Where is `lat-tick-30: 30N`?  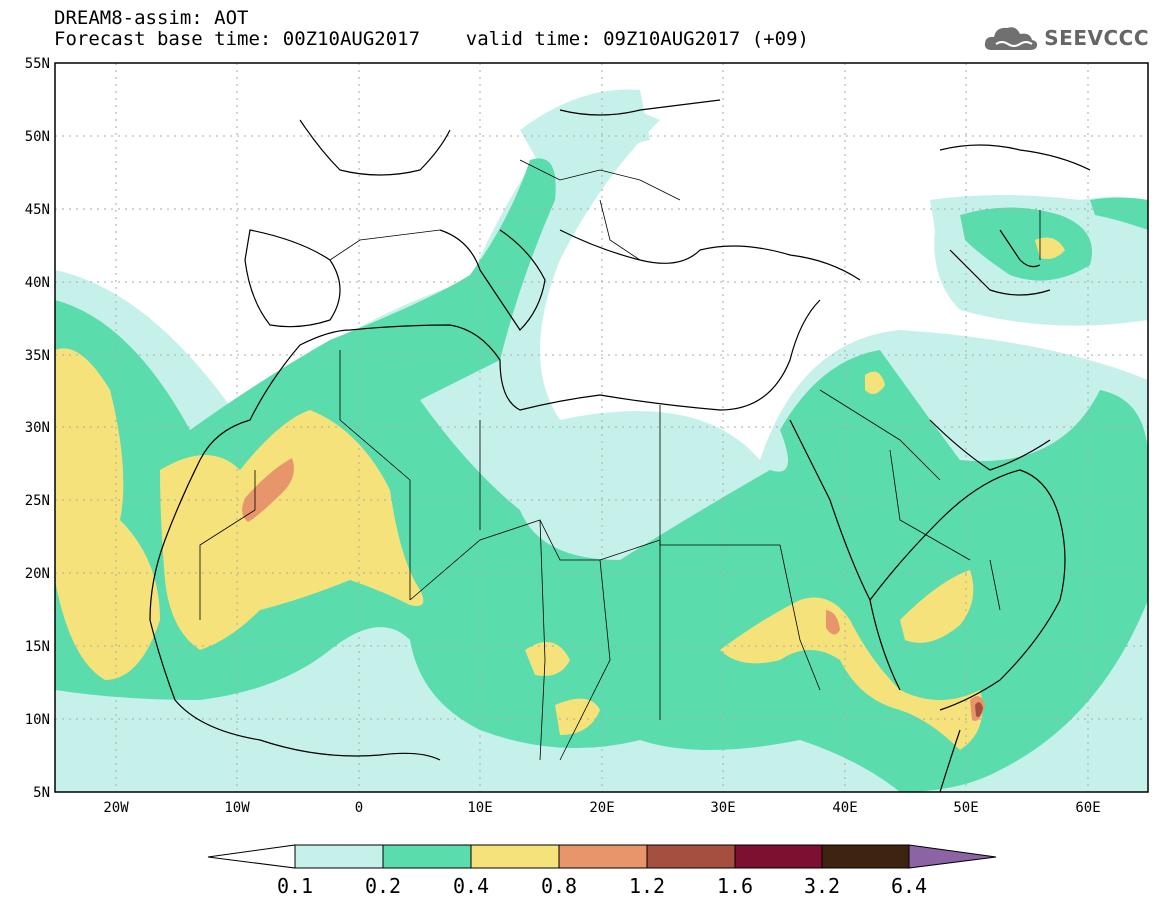 lat-tick-30: 30N is located at coordinates (37, 428).